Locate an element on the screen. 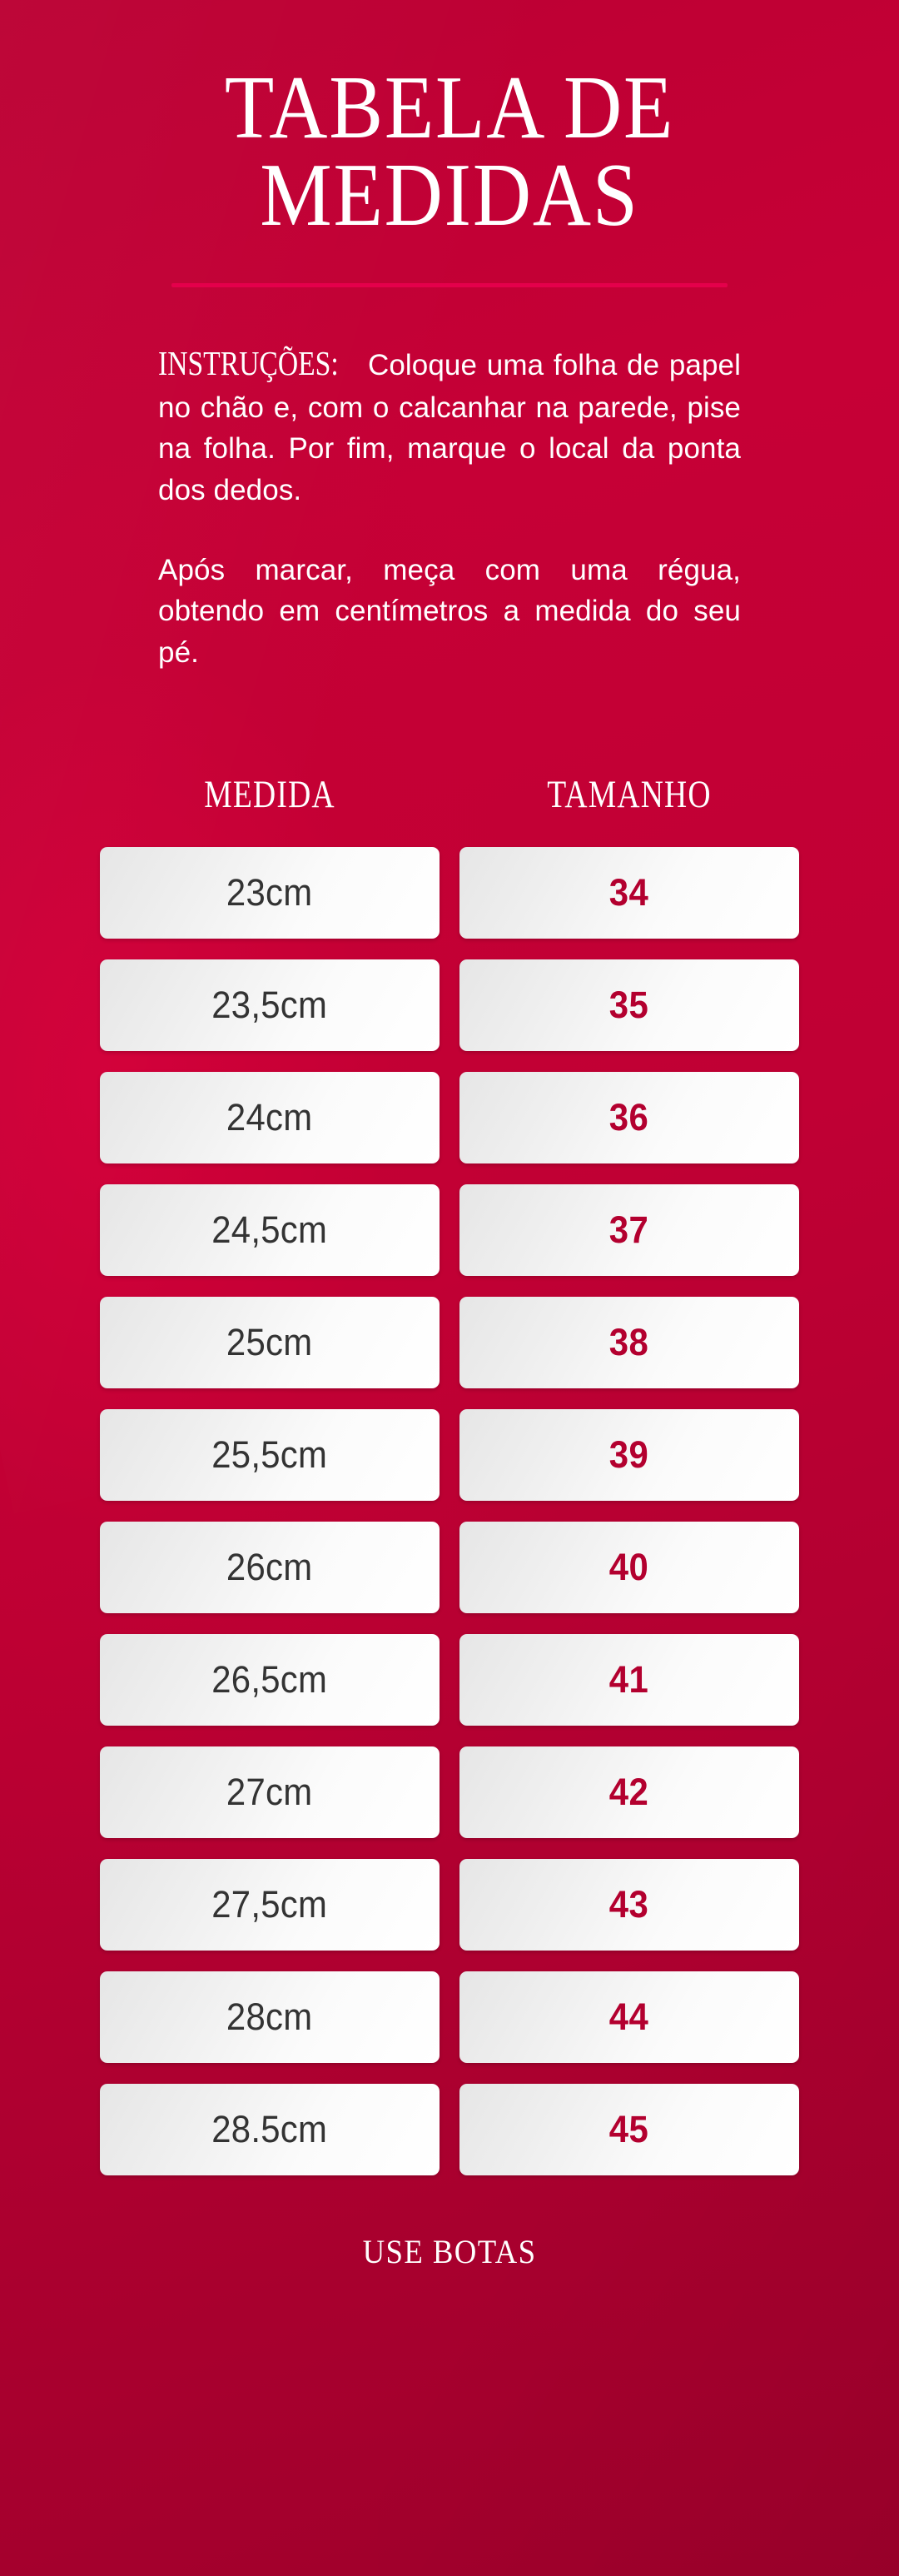 The image size is (899, 2576). size-cell: 44 is located at coordinates (629, 2017).